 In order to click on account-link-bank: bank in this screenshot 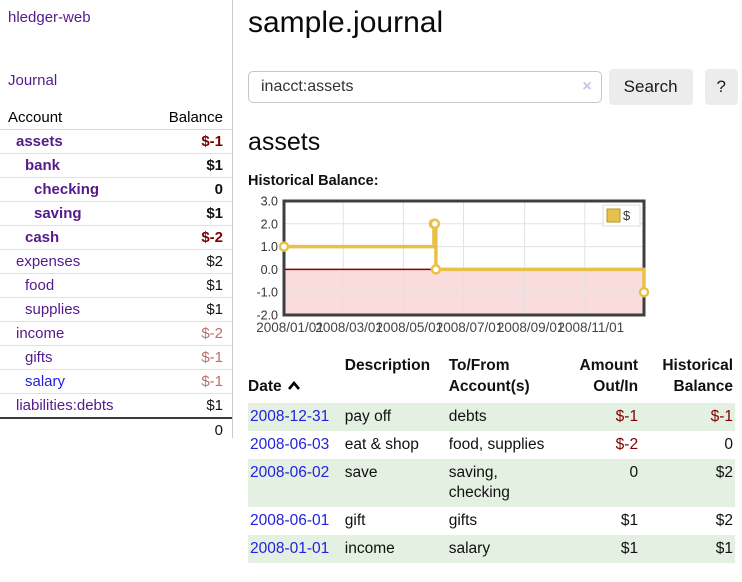, I will do `click(43, 165)`.